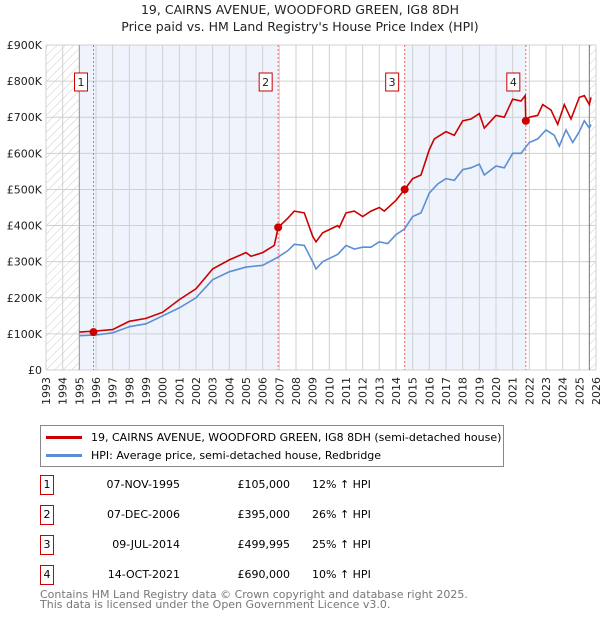 The image size is (600, 620). Describe the element at coordinates (329, 391) in the screenshot. I see `x-tick-label: 2010` at that location.